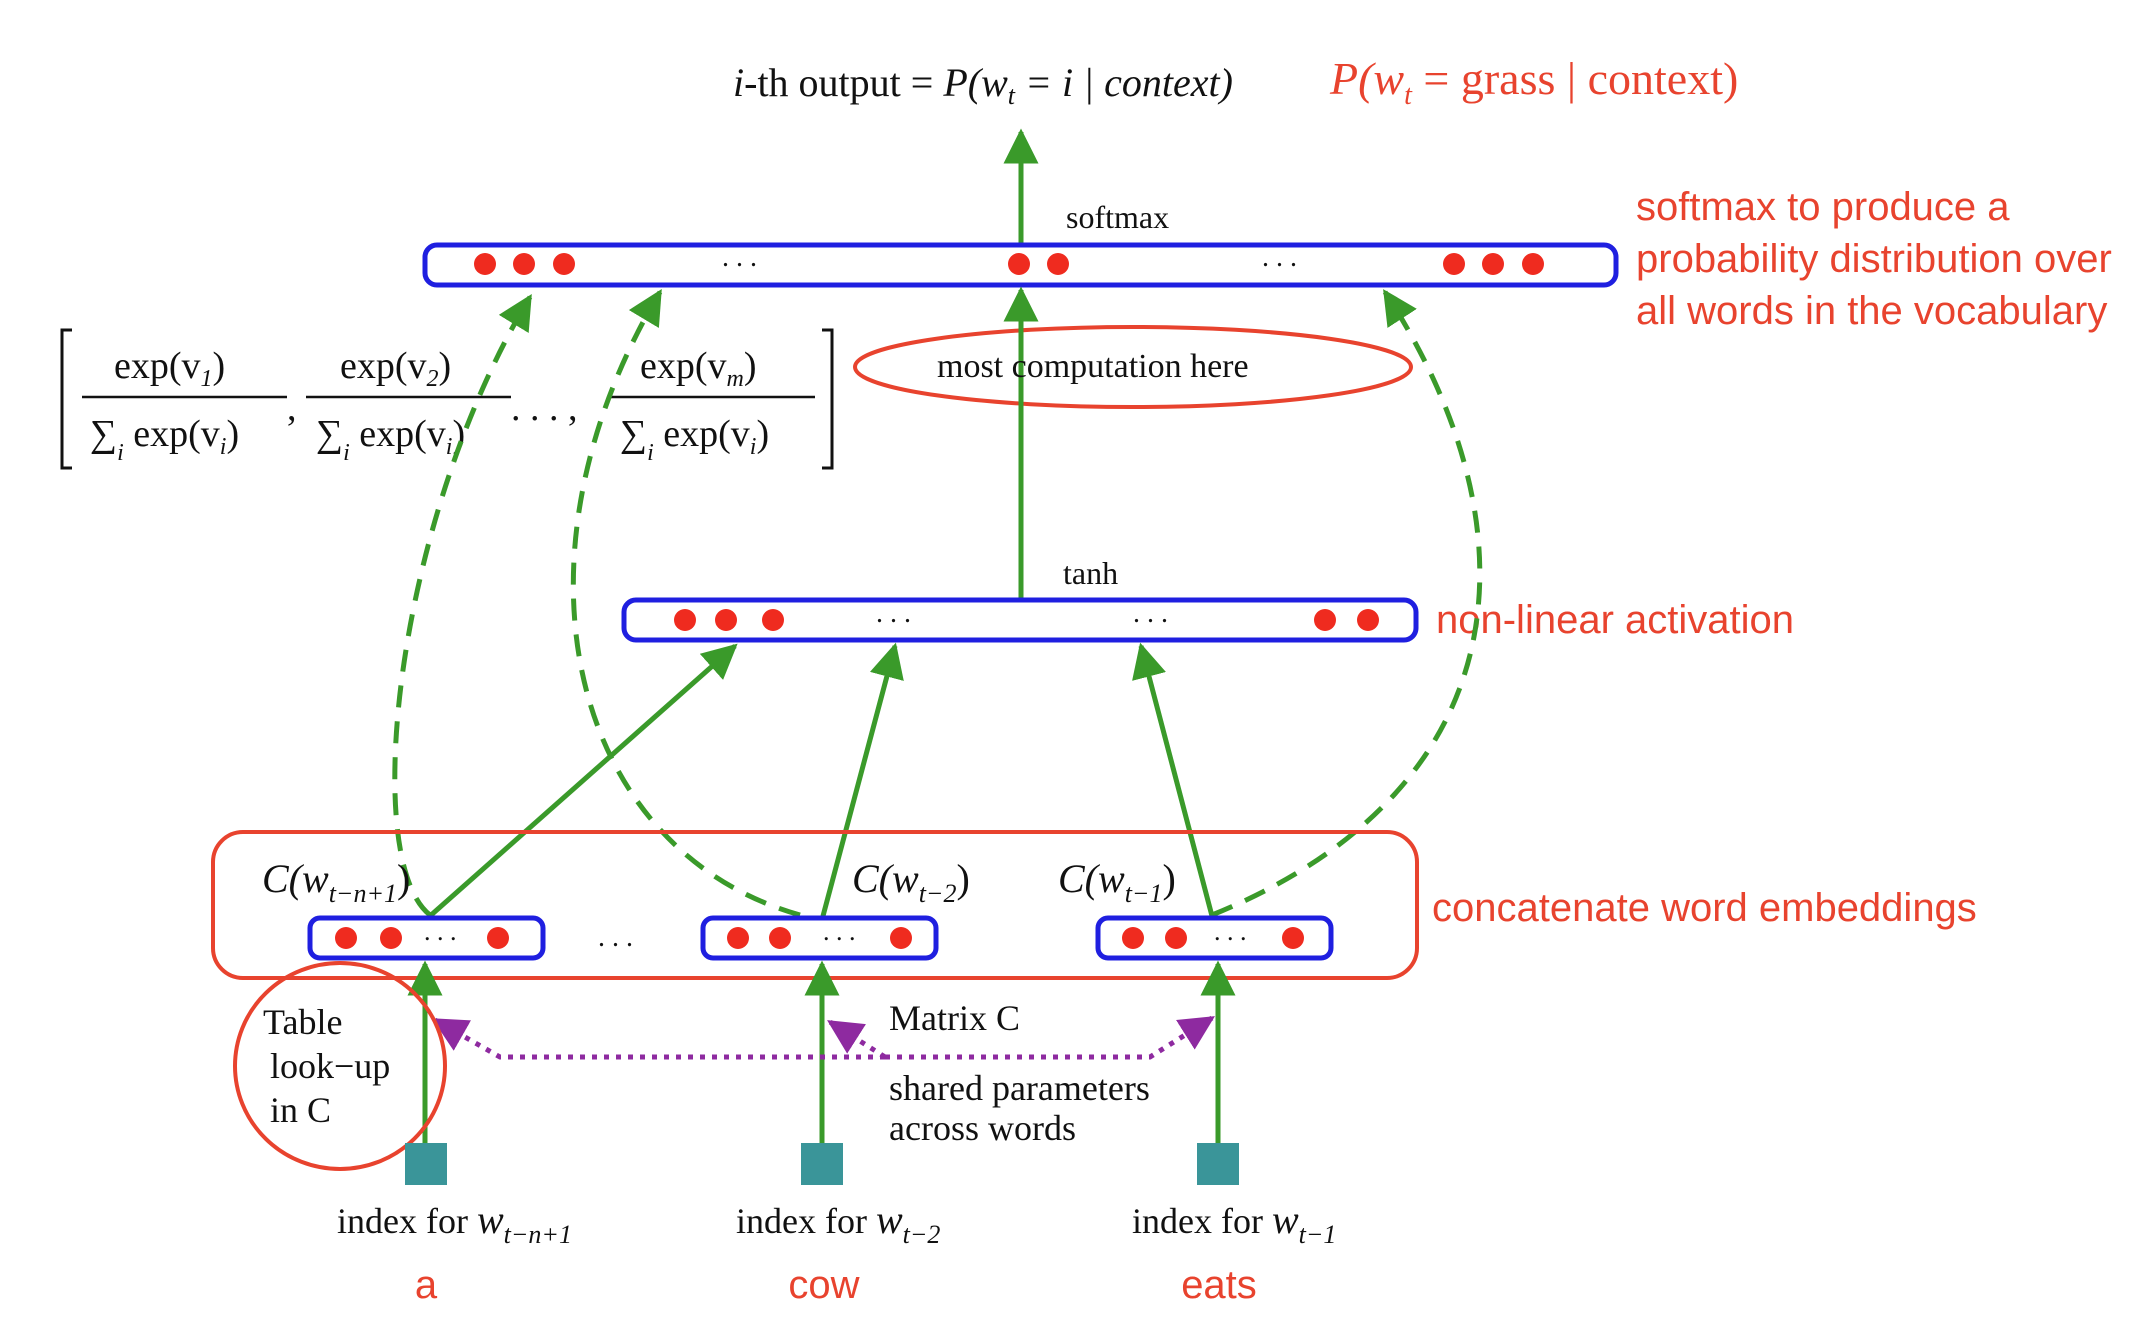 This screenshot has width=2156, height=1322. Describe the element at coordinates (1575, 78) in the screenshot. I see `grass-rest: = grass | context)` at that location.